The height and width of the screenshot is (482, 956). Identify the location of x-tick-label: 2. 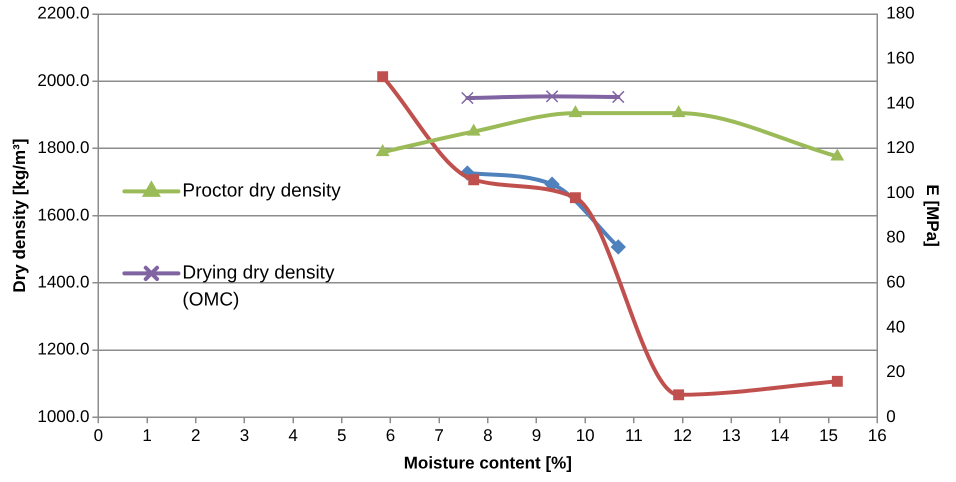
(195, 436).